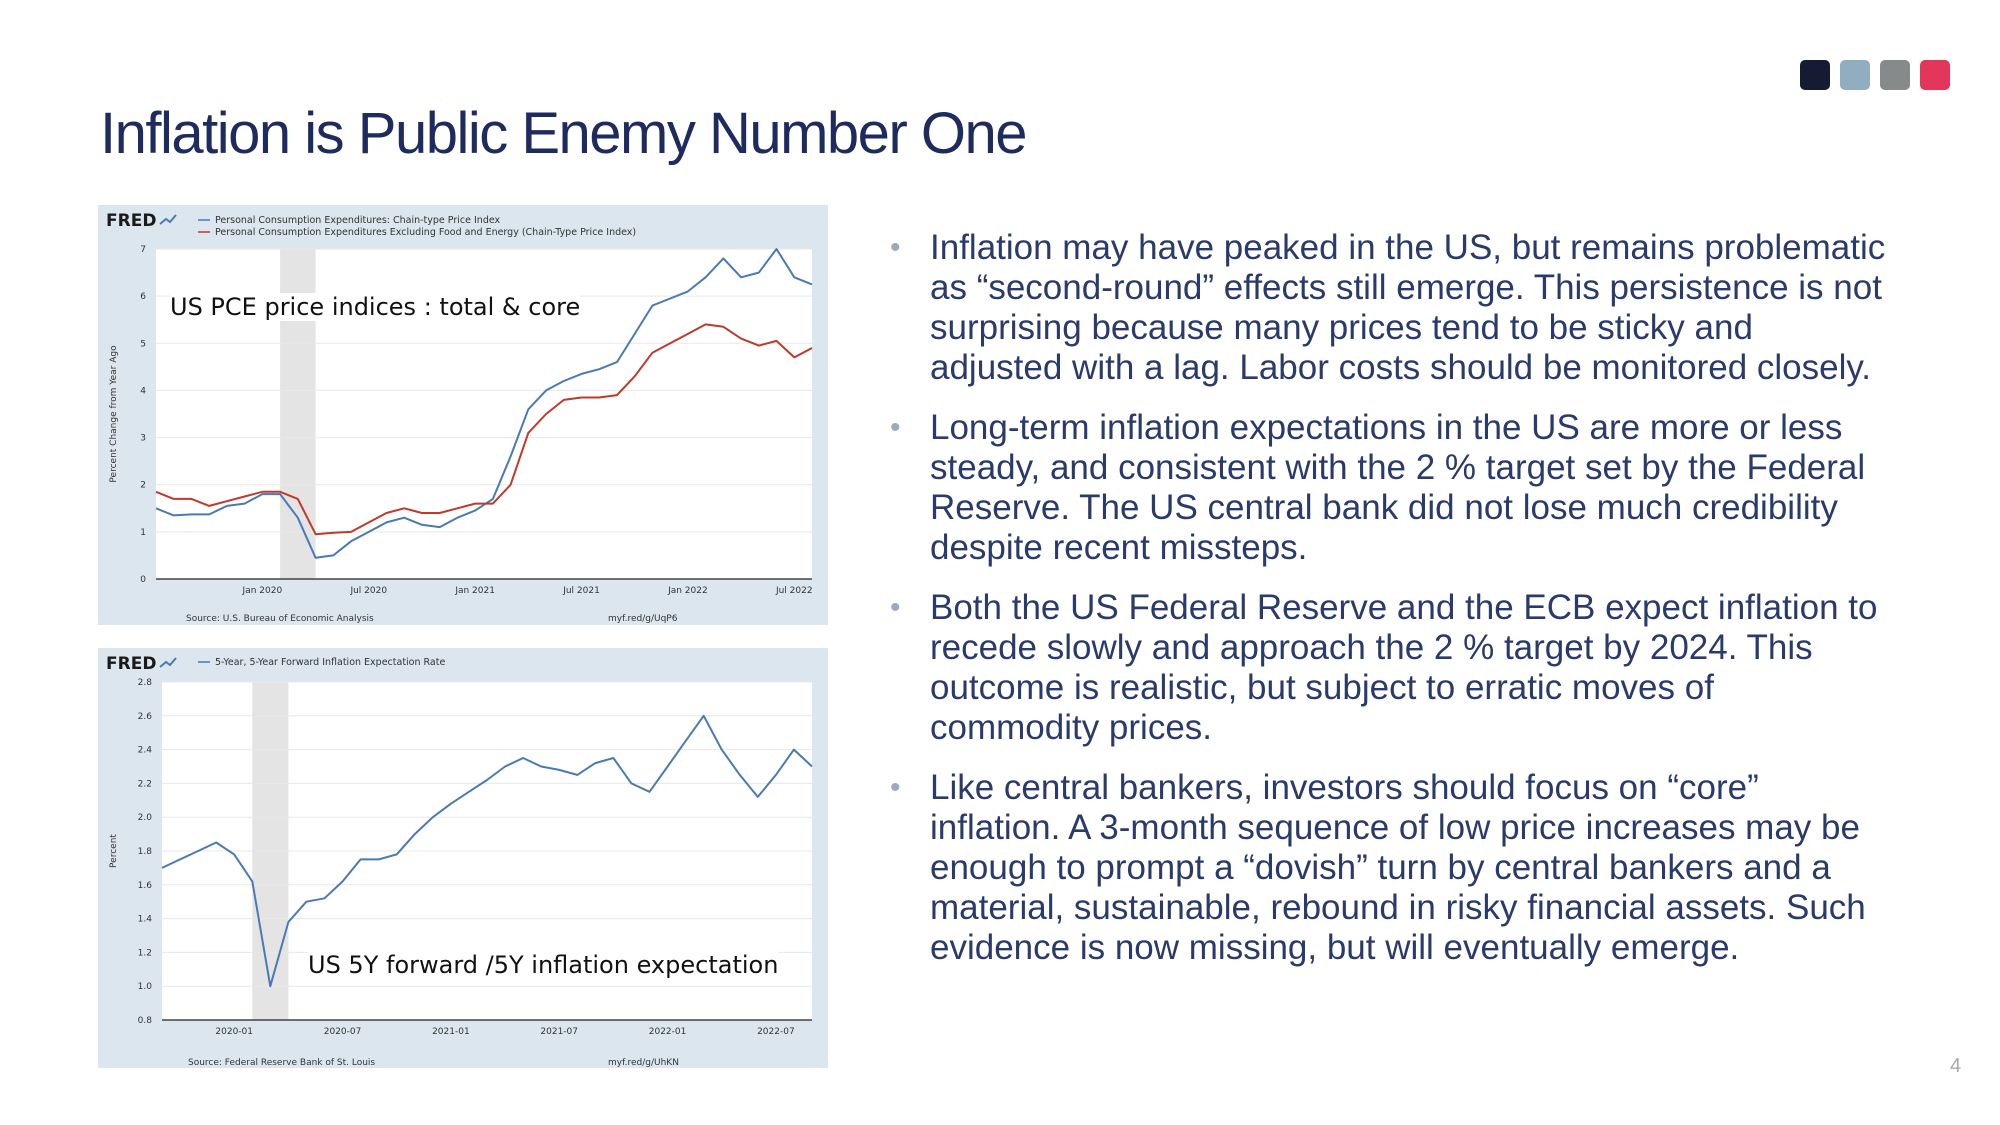  I want to click on accent-square-grey, so click(1895, 75).